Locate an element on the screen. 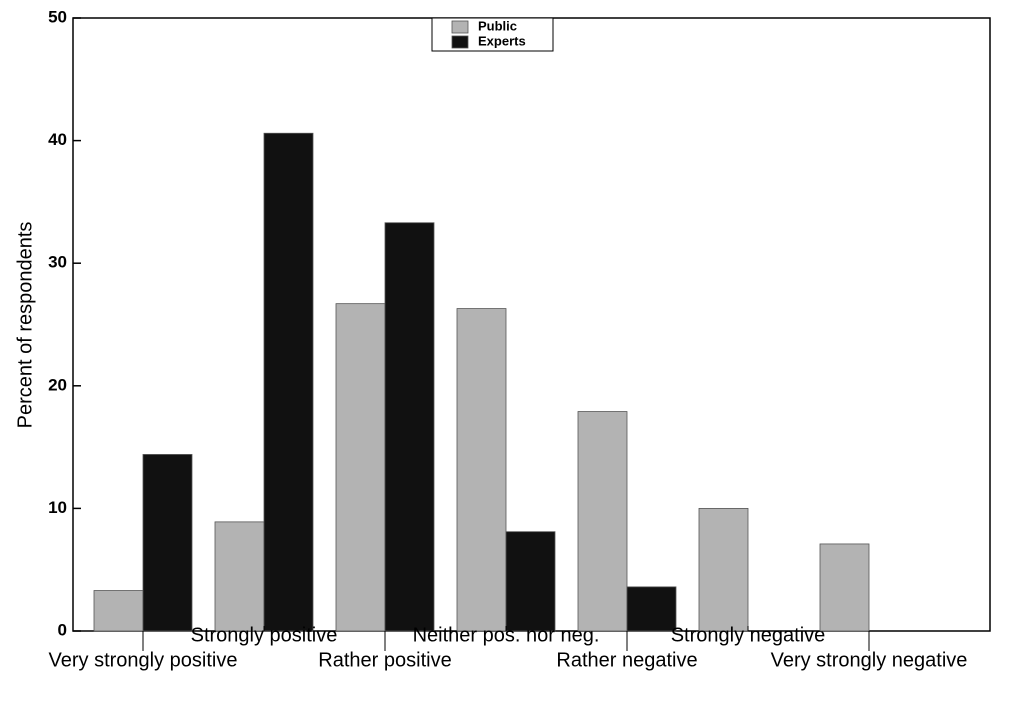 The width and height of the screenshot is (1009, 709). y-tick-label: 10 is located at coordinates (57, 507).